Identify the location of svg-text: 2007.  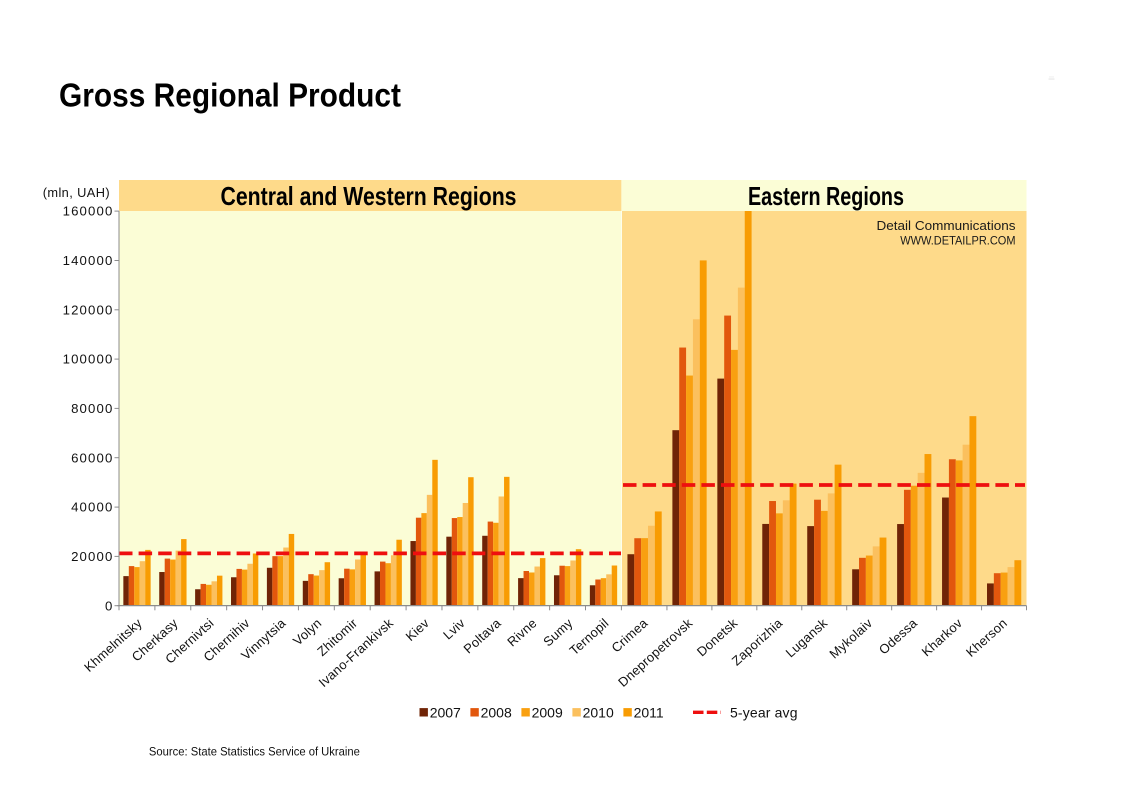
(445, 712).